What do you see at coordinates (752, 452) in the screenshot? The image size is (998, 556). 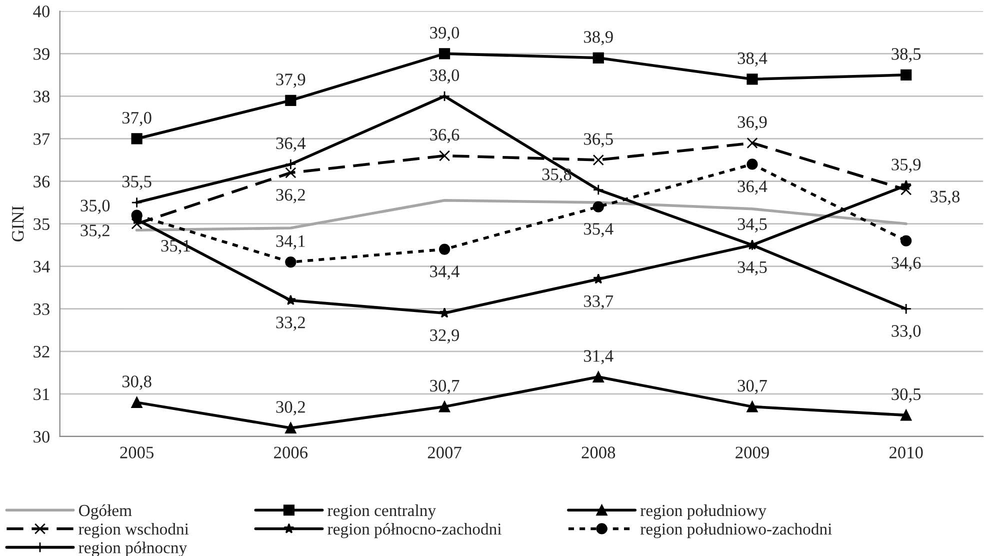 I see `x-tick-label: 2009` at bounding box center [752, 452].